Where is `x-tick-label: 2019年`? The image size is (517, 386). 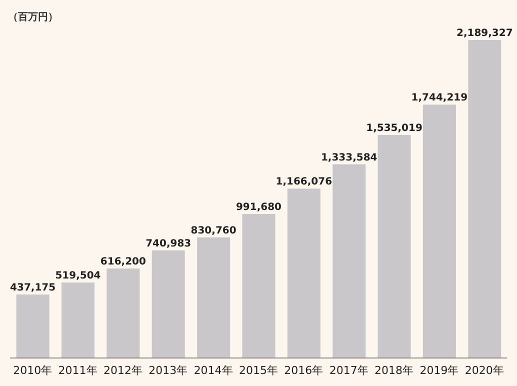 x-tick-label: 2019年 is located at coordinates (439, 370).